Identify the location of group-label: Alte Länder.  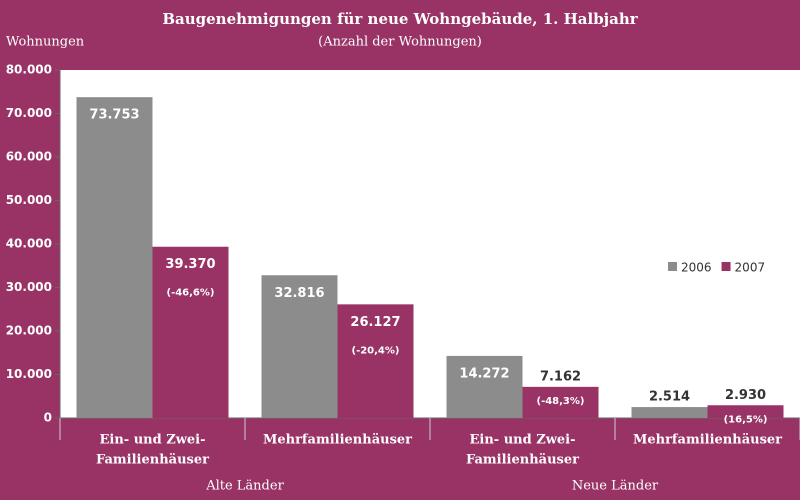
(244, 486).